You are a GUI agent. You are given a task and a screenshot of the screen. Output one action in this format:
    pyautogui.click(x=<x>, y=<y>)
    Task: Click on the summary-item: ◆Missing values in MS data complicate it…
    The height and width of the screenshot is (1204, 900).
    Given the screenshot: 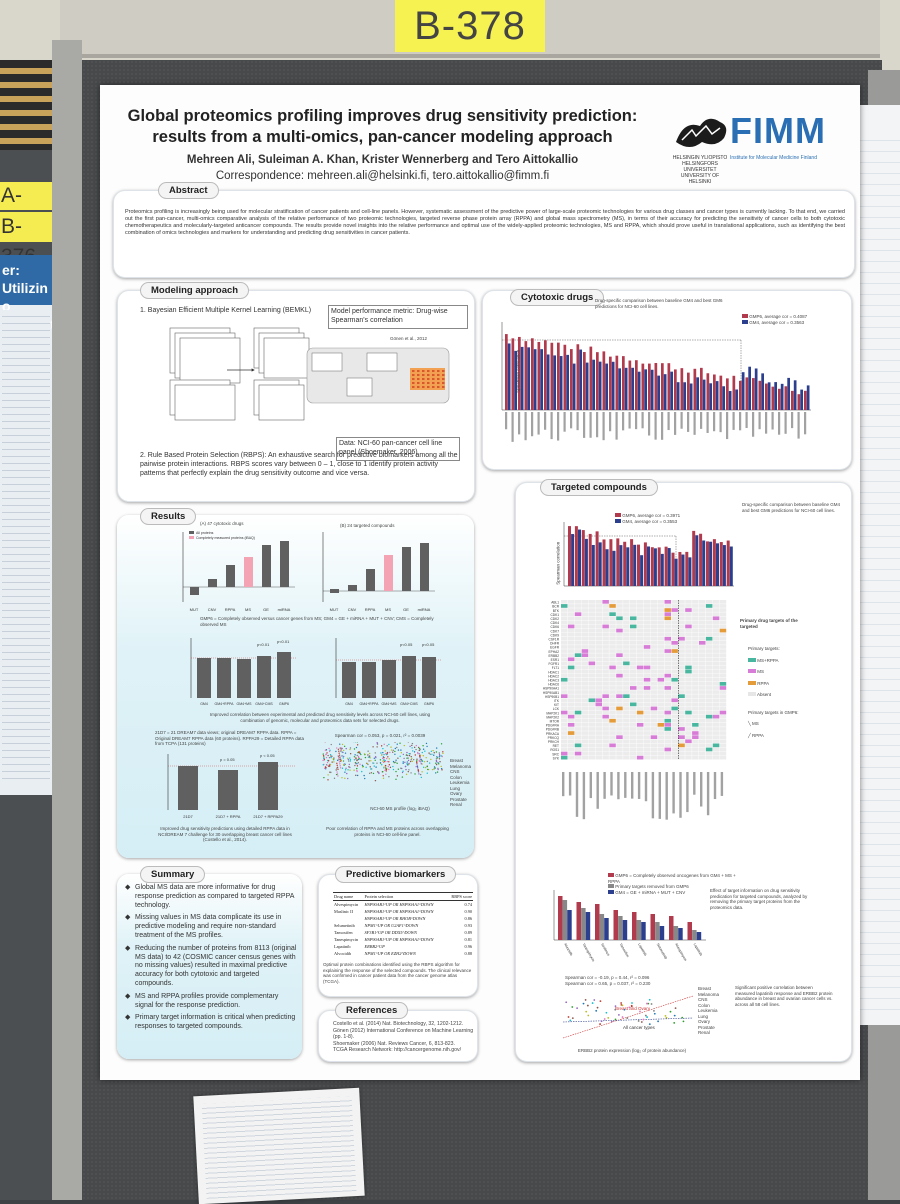 What is the action you would take?
    pyautogui.click(x=211, y=927)
    